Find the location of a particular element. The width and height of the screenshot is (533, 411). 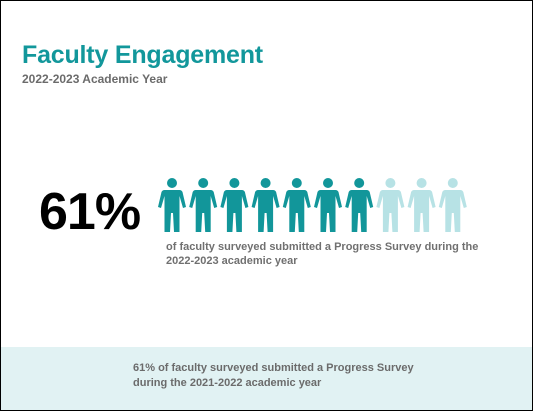

stat-value: 61% is located at coordinates (90, 212).